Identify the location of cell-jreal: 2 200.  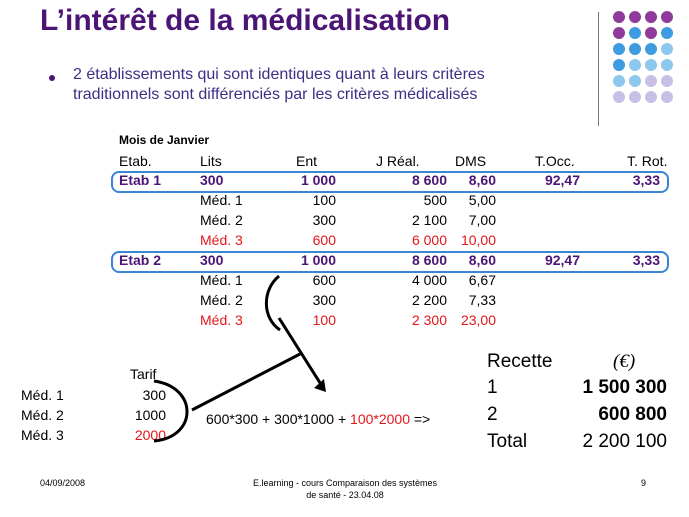
(429, 300).